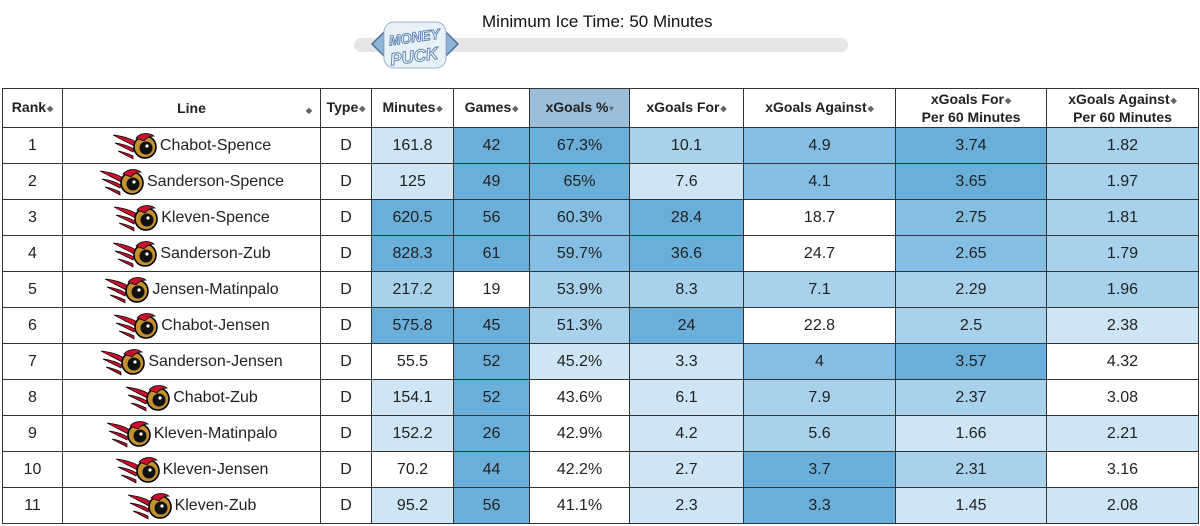 The height and width of the screenshot is (526, 1200). Describe the element at coordinates (971, 217) in the screenshot. I see `xgoals-for-per-60-cell: 2.75` at that location.